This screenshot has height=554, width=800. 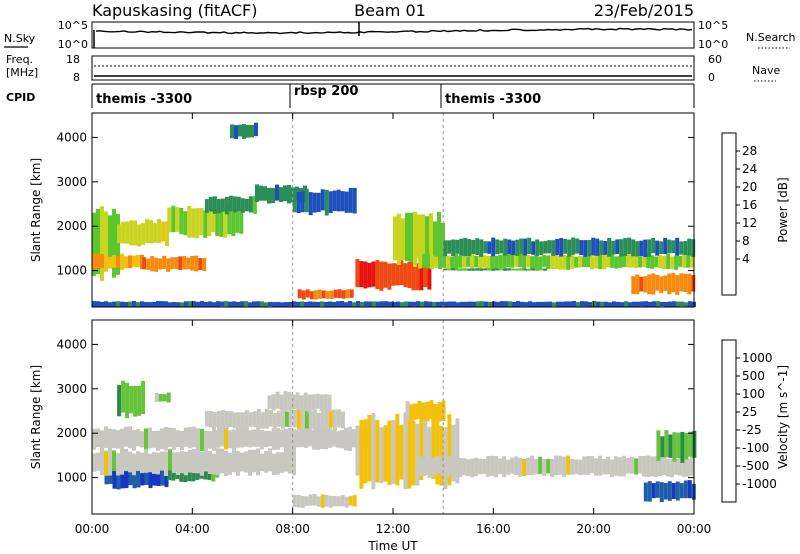 What do you see at coordinates (493, 99) in the screenshot?
I see `cpid-segment-3: themis -3300` at bounding box center [493, 99].